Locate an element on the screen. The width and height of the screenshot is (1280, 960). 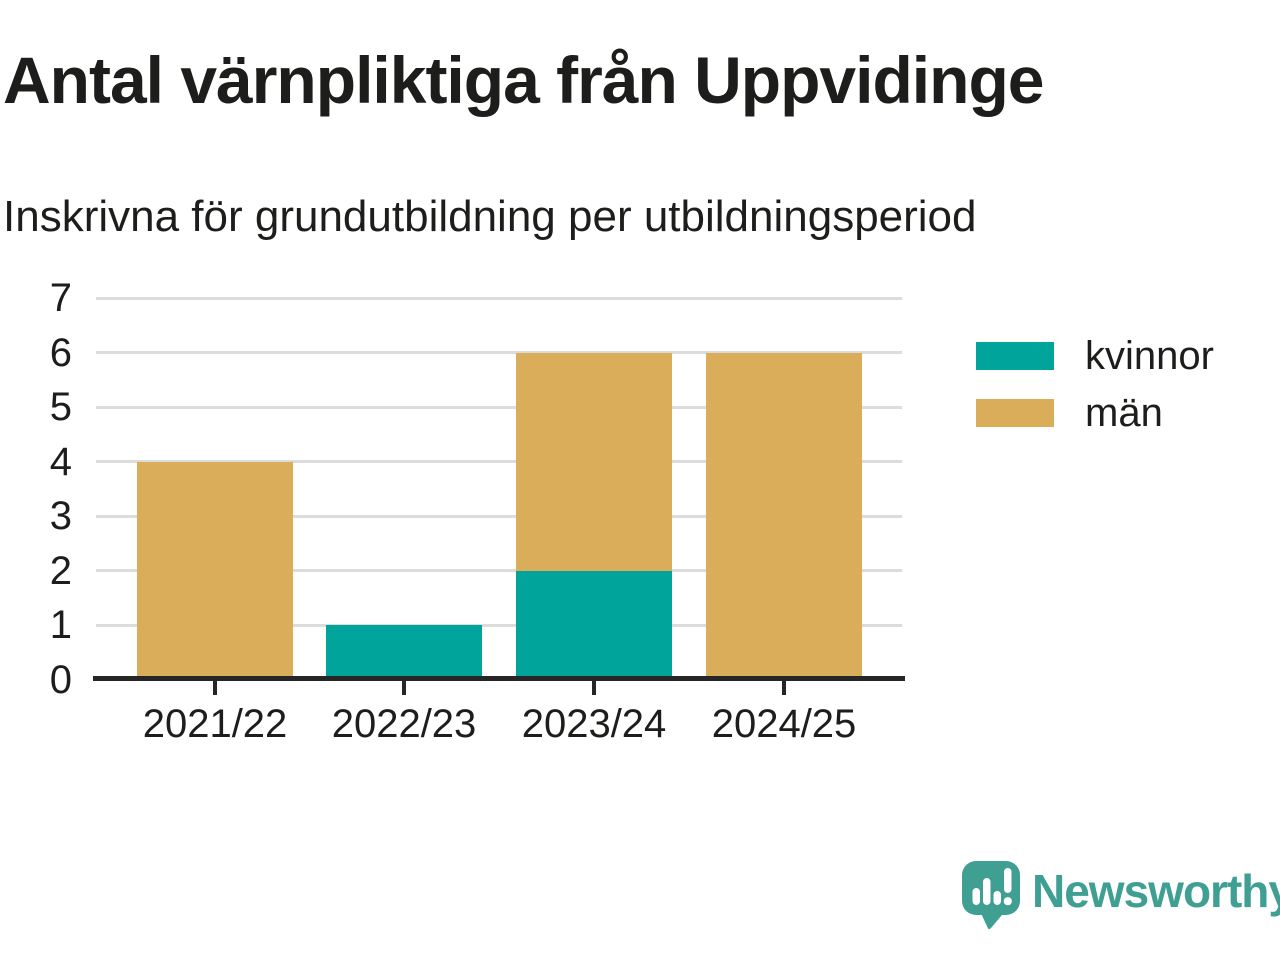
y-axis-tick-label: 3 is located at coordinates (60, 516).